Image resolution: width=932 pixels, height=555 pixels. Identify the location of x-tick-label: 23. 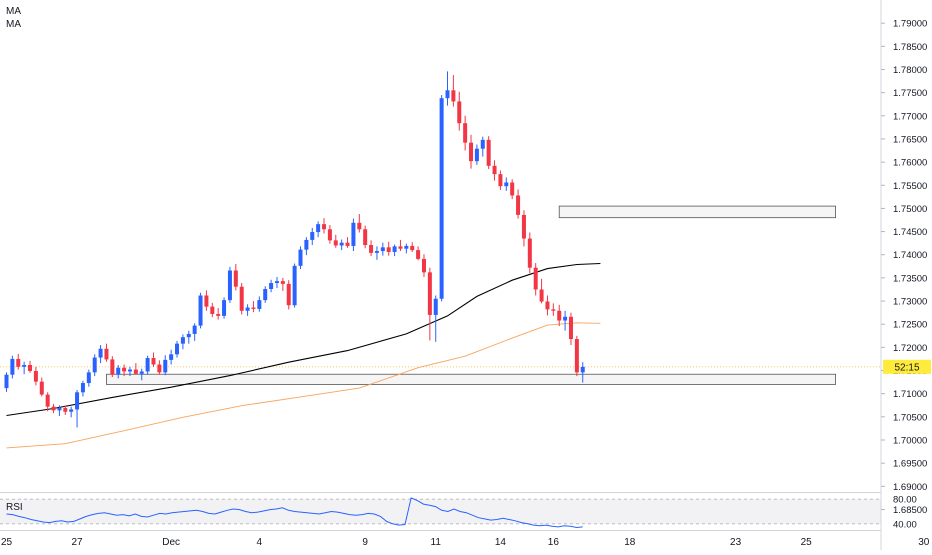
(736, 542).